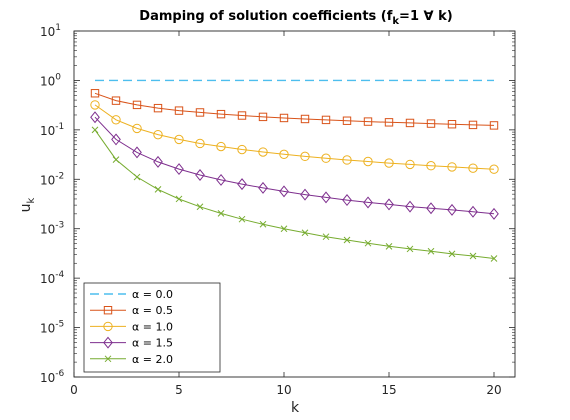 The height and width of the screenshot is (420, 570). What do you see at coordinates (152, 310) in the screenshot?
I see `legend-label-1: α = 0.5` at bounding box center [152, 310].